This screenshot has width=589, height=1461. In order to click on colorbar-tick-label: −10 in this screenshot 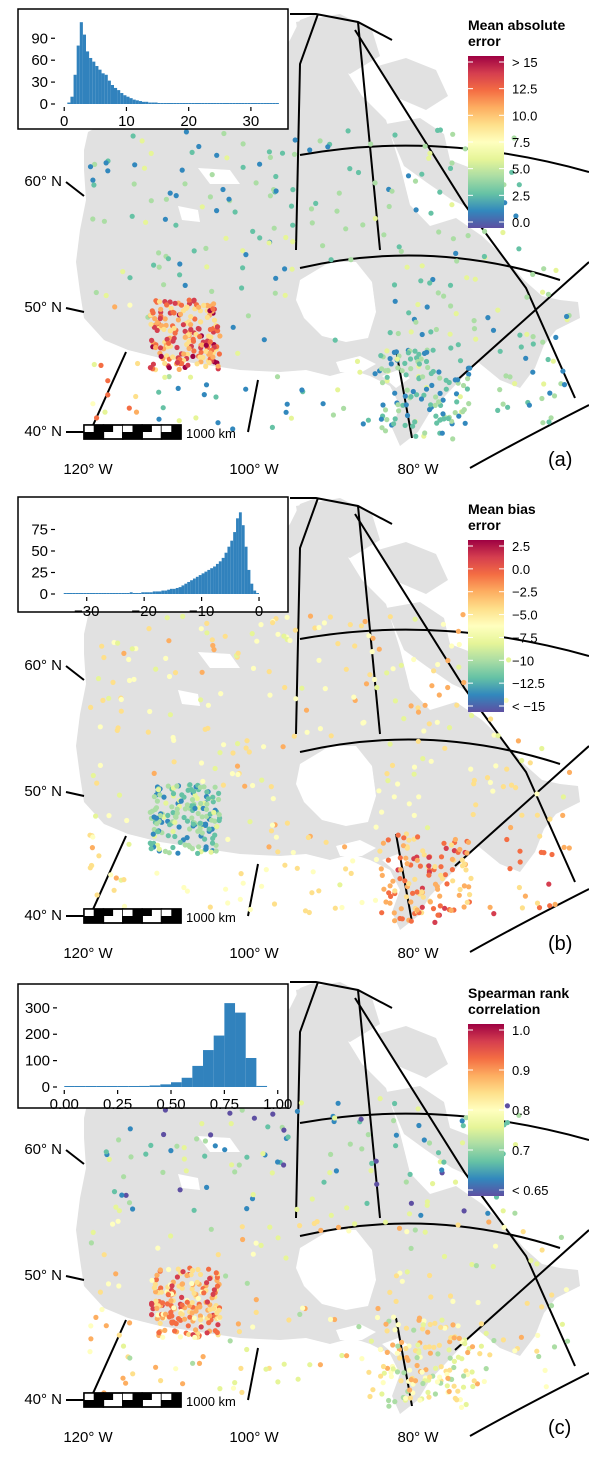, I will do `click(523, 660)`.